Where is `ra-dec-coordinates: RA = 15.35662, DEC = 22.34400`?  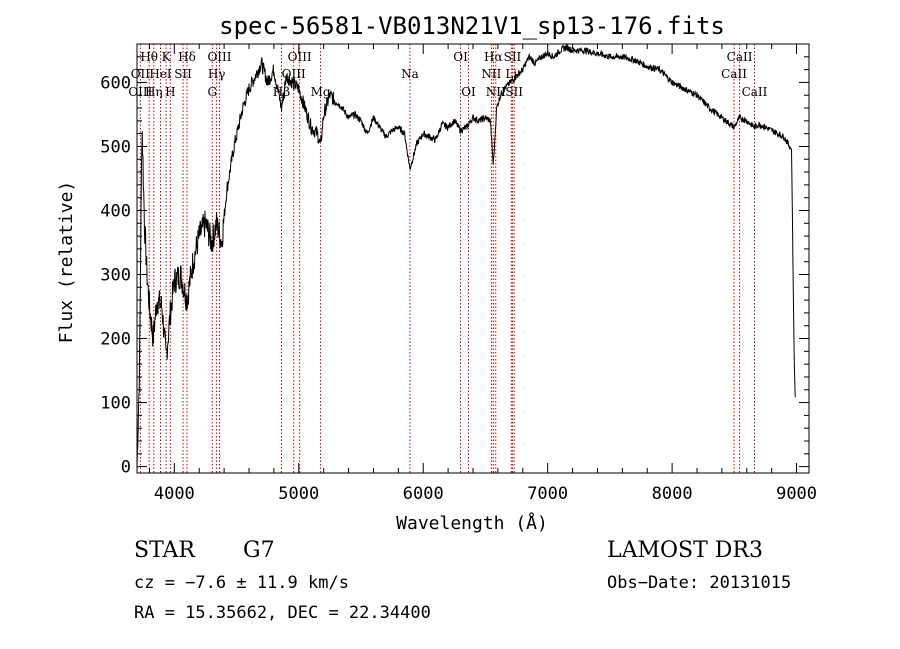
ra-dec-coordinates: RA = 15.35662, DEC = 22.34400 is located at coordinates (282, 613).